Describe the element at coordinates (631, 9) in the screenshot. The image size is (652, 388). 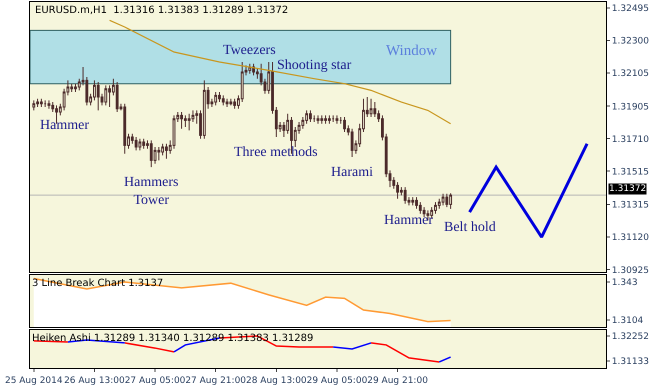
I see `y-tick-label: 1.32495` at that location.